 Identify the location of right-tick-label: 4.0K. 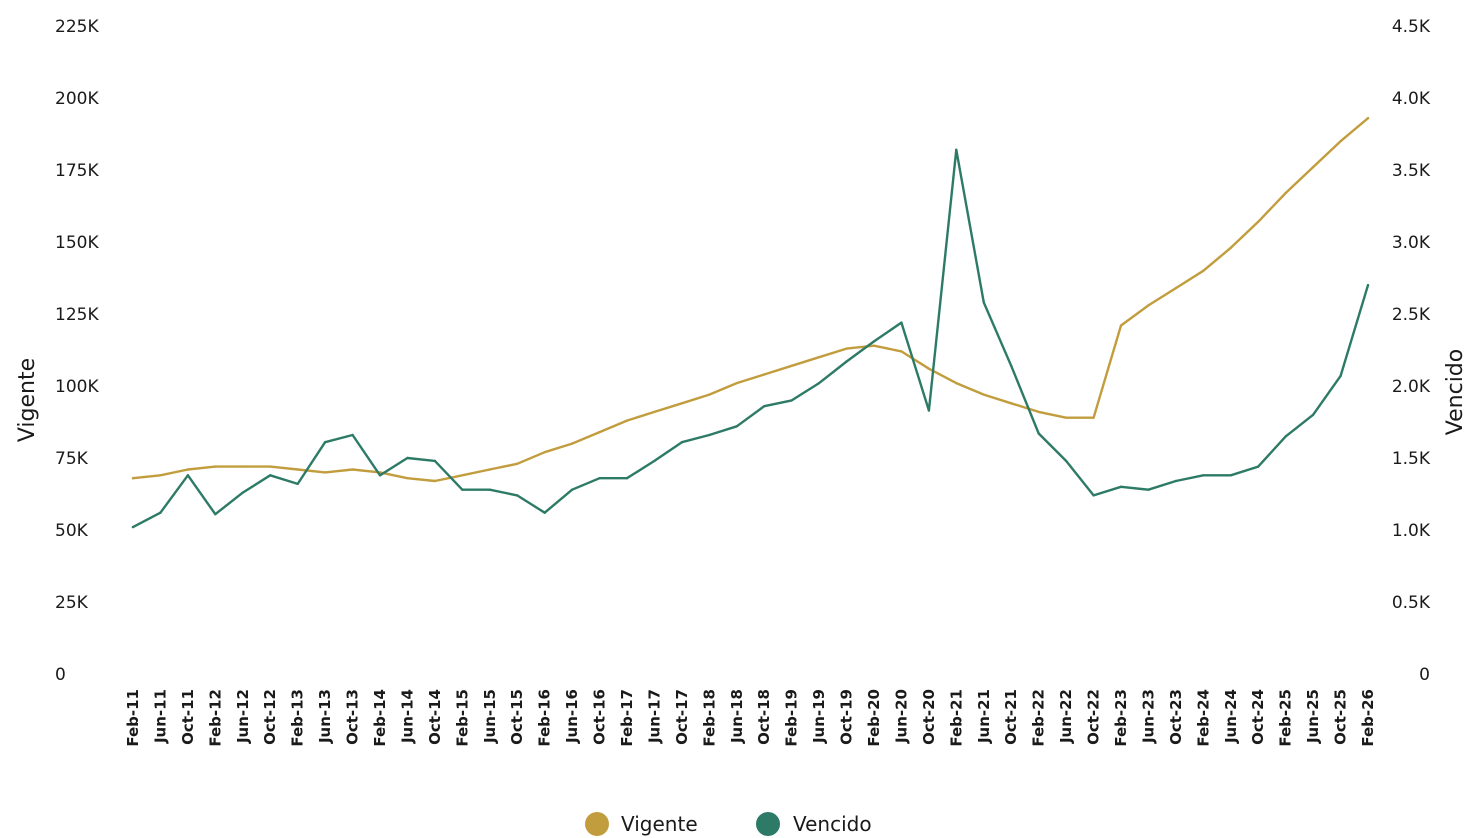
(1411, 99).